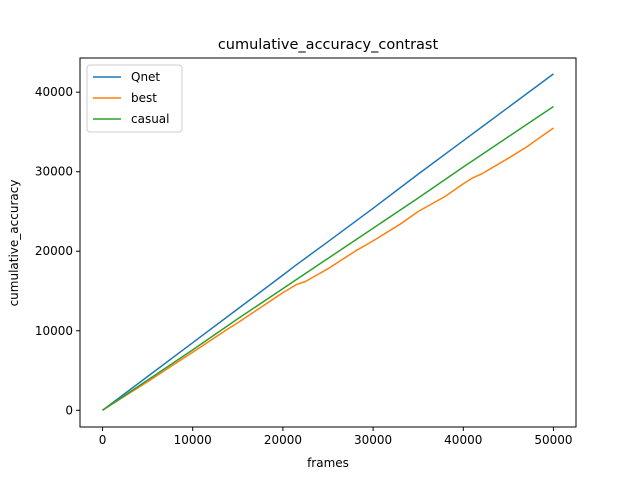 The width and height of the screenshot is (640, 480). What do you see at coordinates (283, 440) in the screenshot?
I see `x-tick-label: 20000` at bounding box center [283, 440].